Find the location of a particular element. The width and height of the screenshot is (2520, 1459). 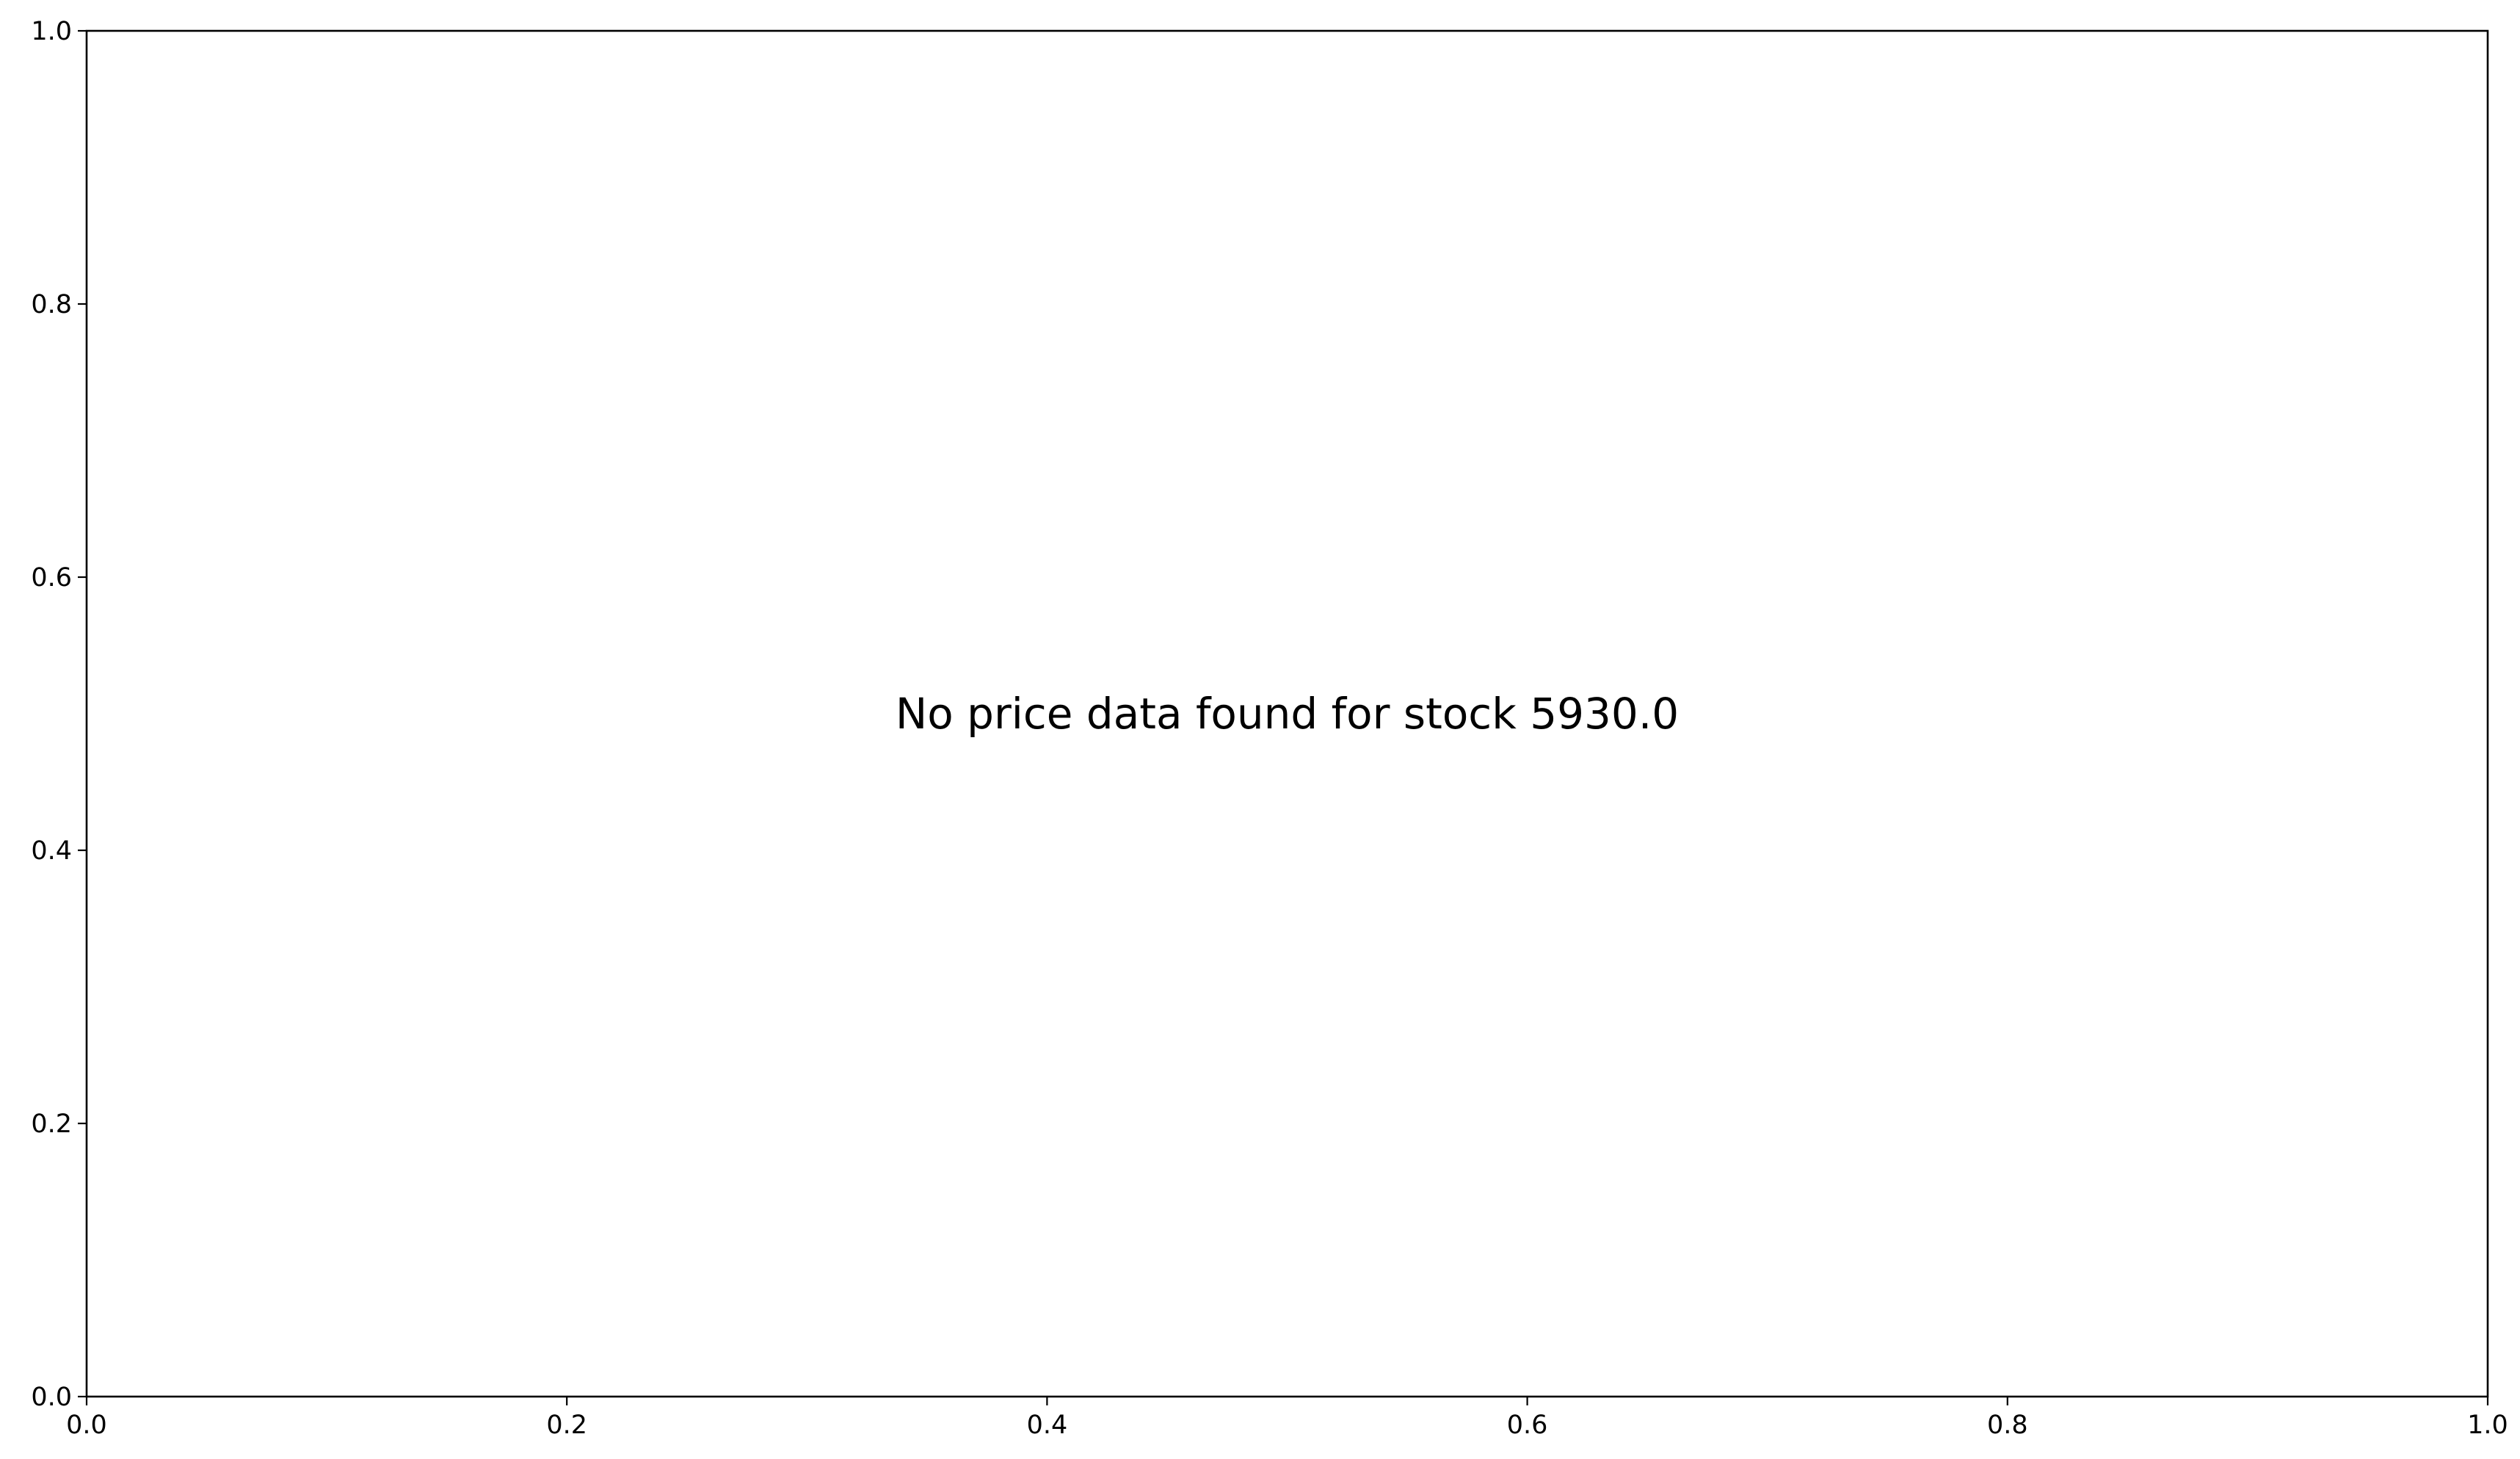

annotations: No price data found for stock 5930.0 is located at coordinates (1287, 714).